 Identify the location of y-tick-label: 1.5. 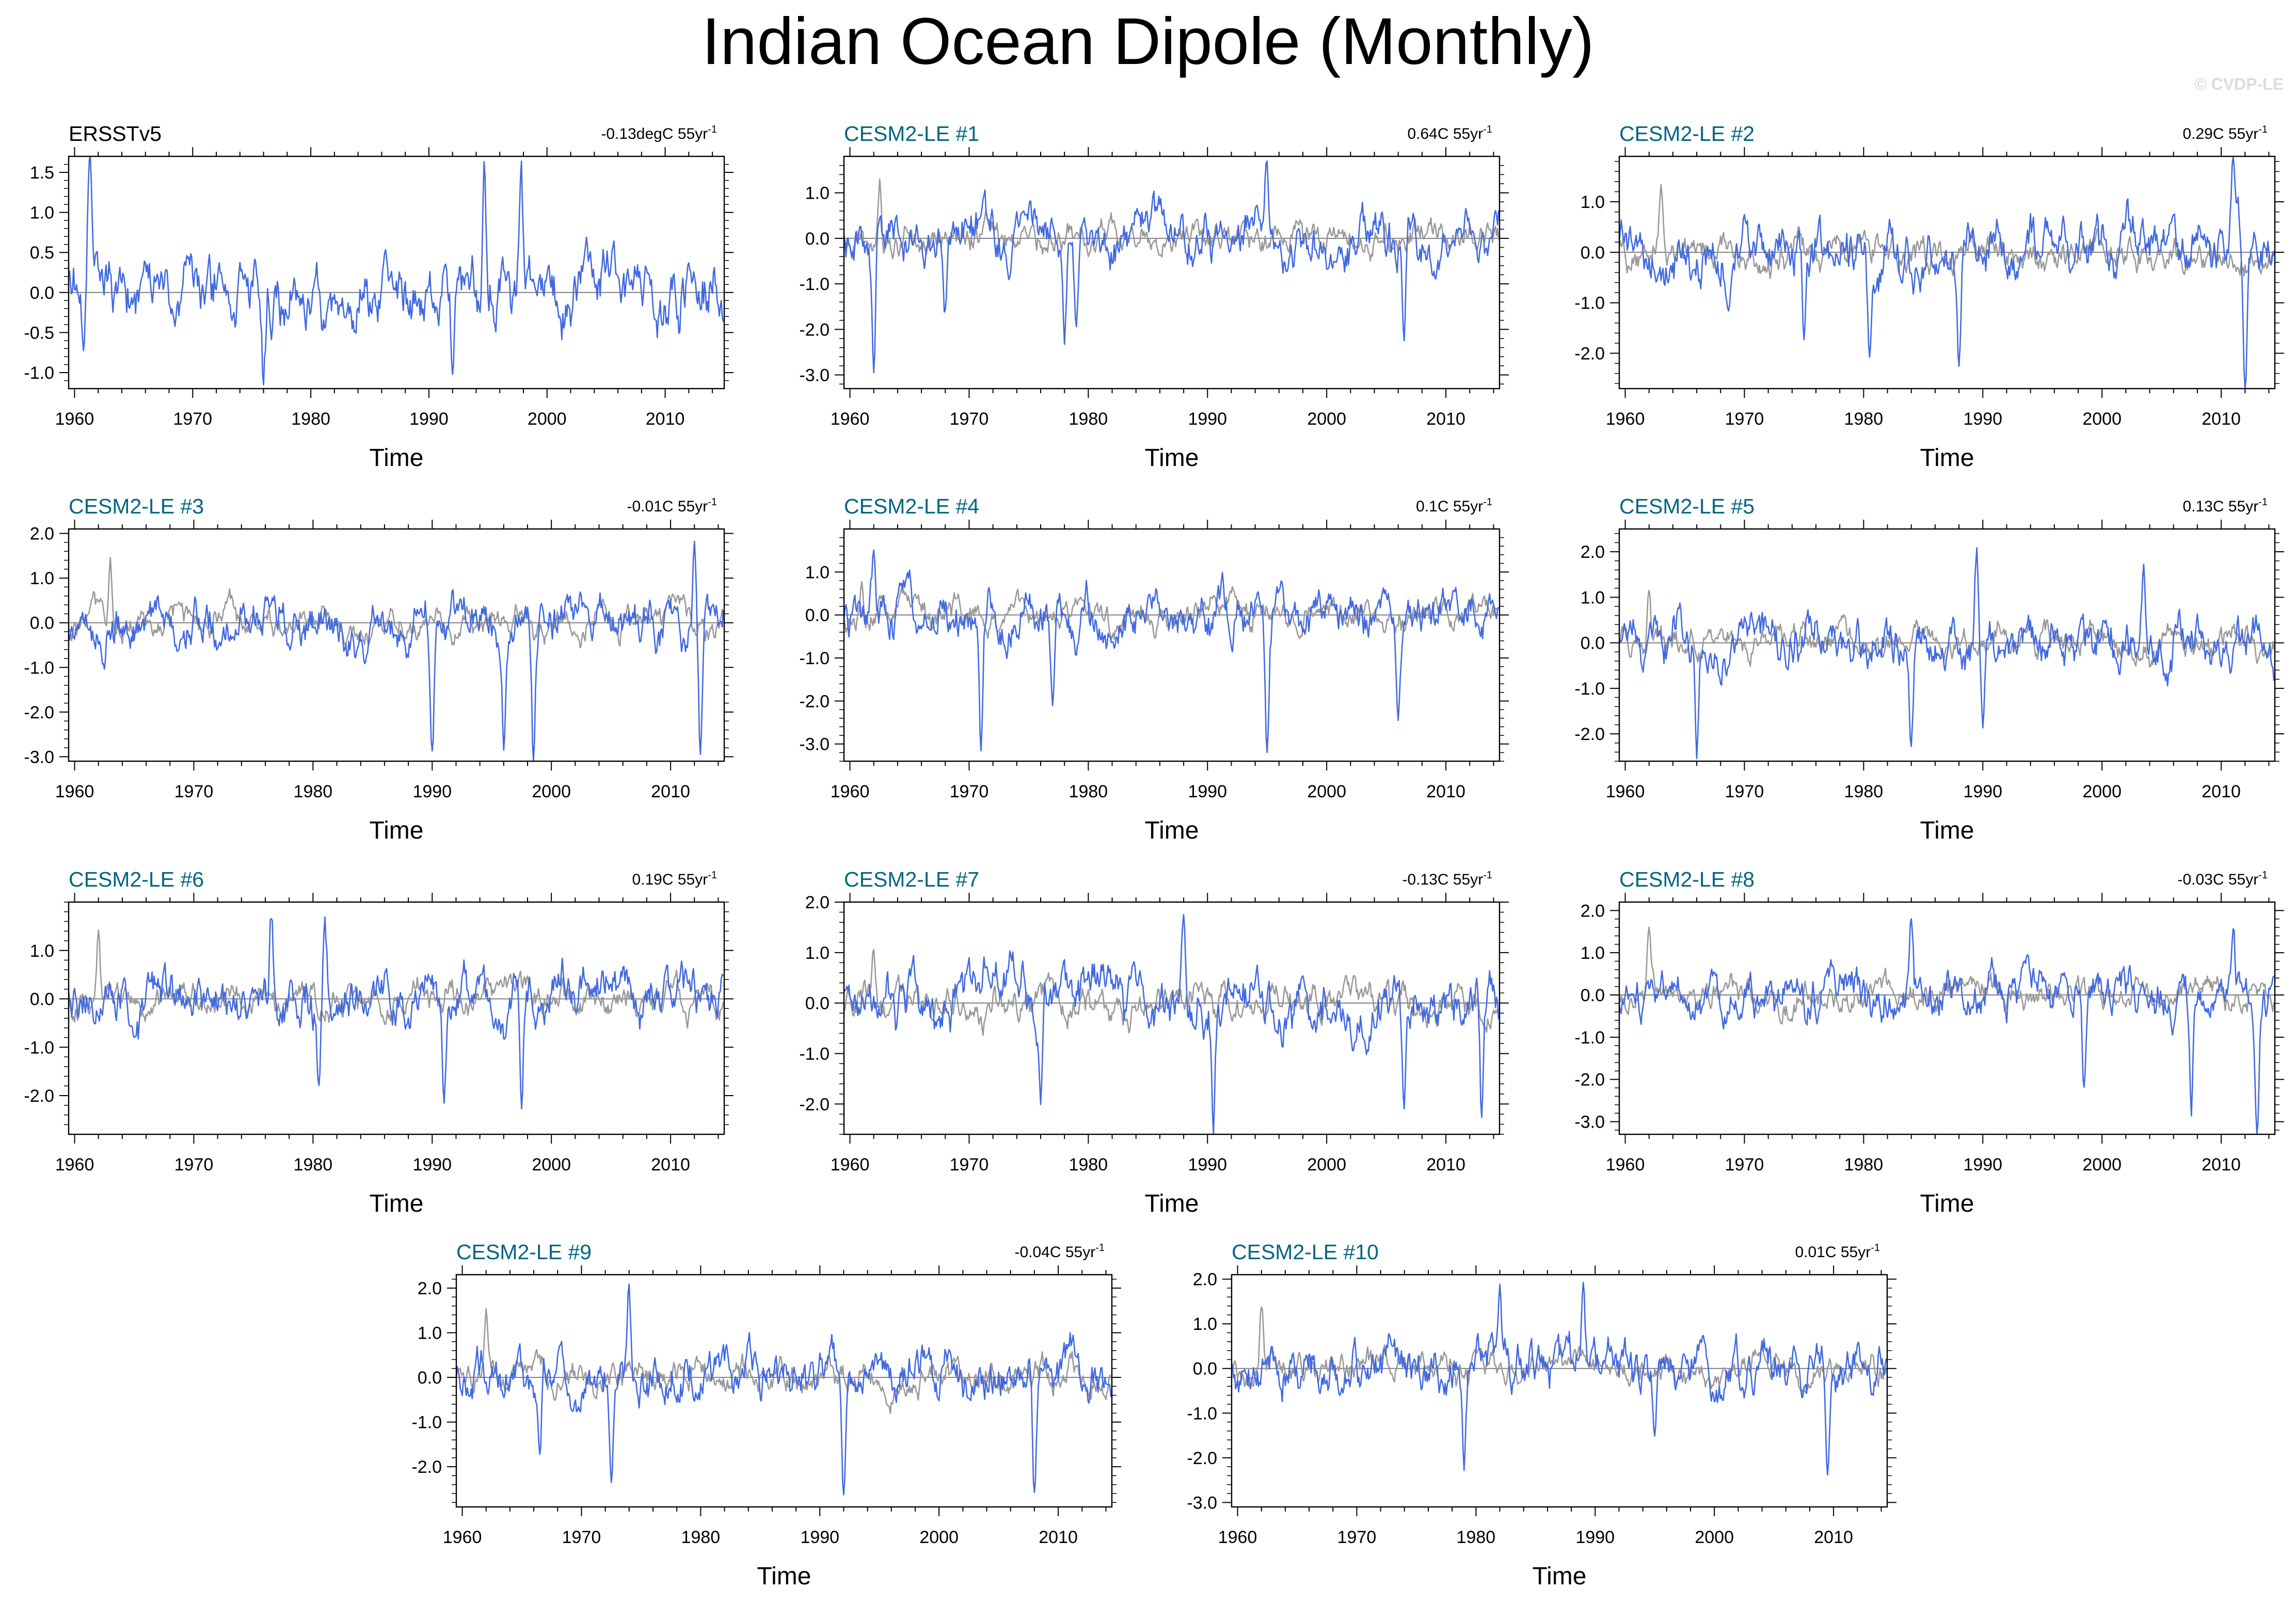
(42, 173).